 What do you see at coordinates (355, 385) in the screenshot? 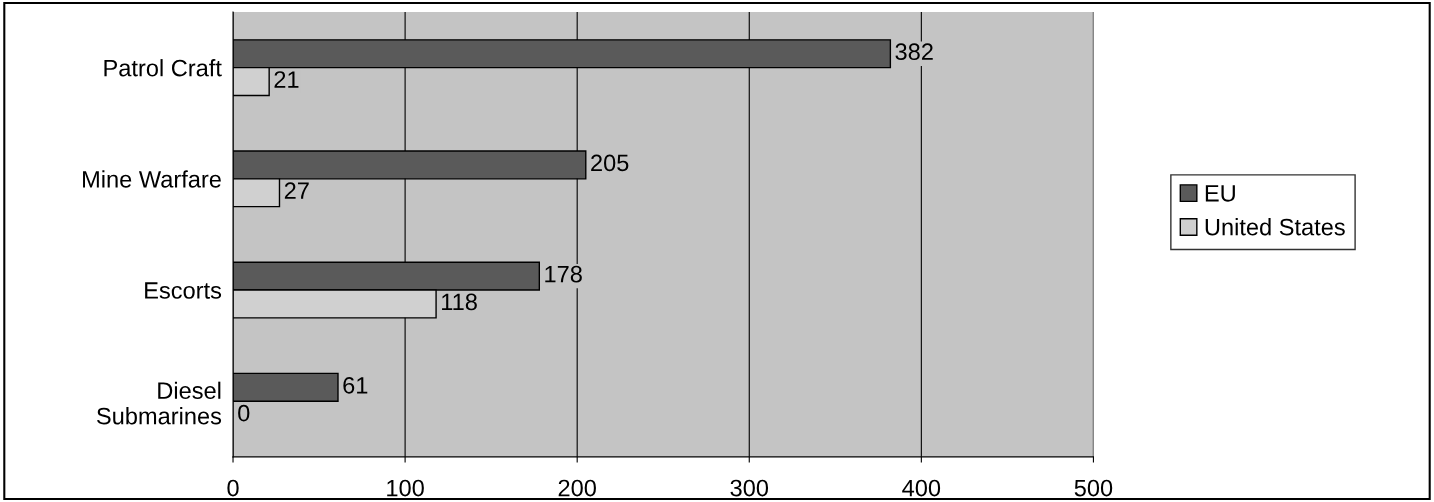
I see `data-label: 61` at bounding box center [355, 385].